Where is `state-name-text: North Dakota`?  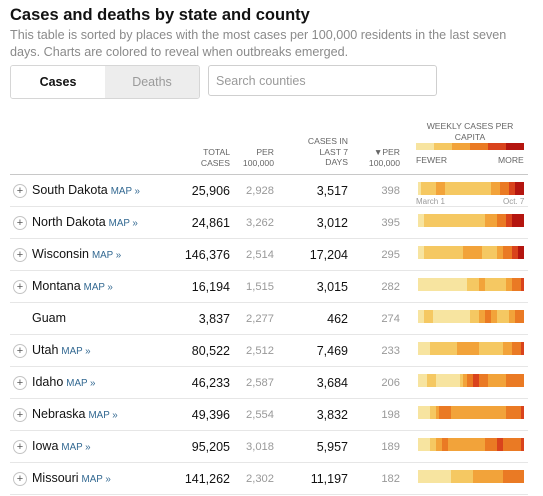 state-name-text: North Dakota is located at coordinates (69, 222).